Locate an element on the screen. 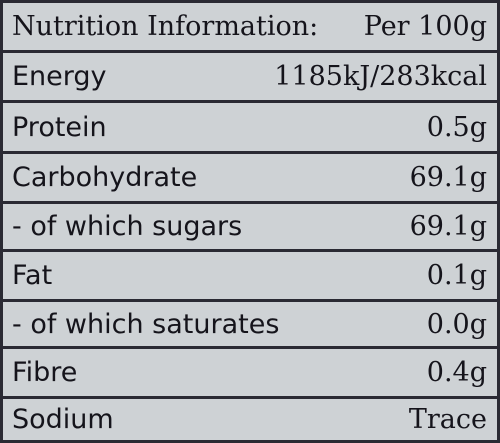  row-value: 0.0g is located at coordinates (456, 324).